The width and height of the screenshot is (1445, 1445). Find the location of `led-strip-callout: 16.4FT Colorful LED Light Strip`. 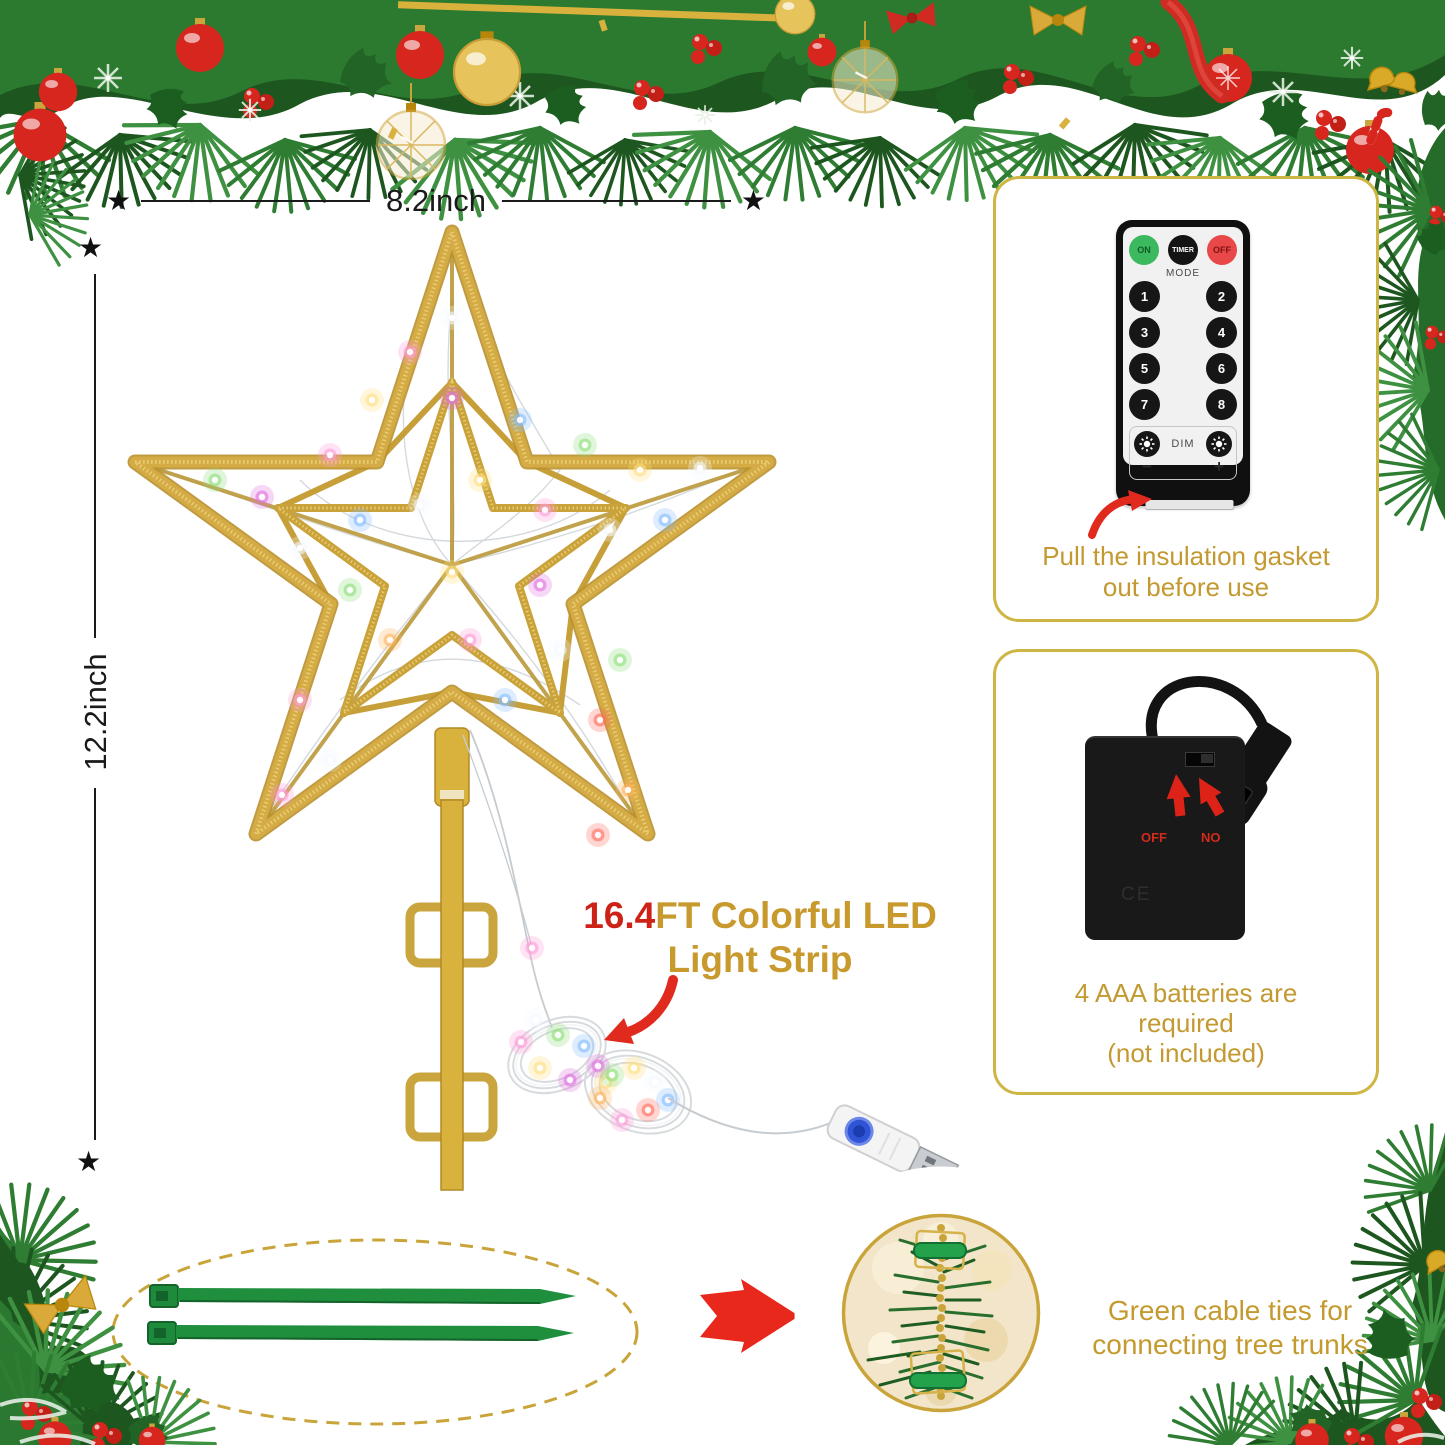

led-strip-callout: 16.4FT Colorful LED Light Strip is located at coordinates (760, 938).